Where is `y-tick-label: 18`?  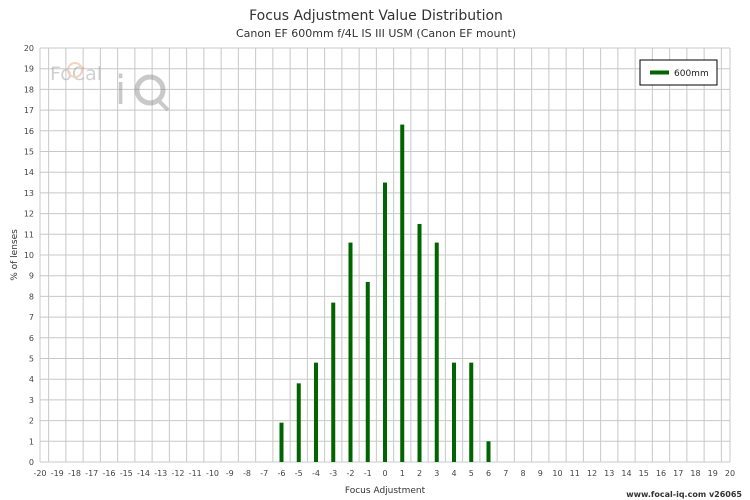
y-tick-label: 18 is located at coordinates (29, 89).